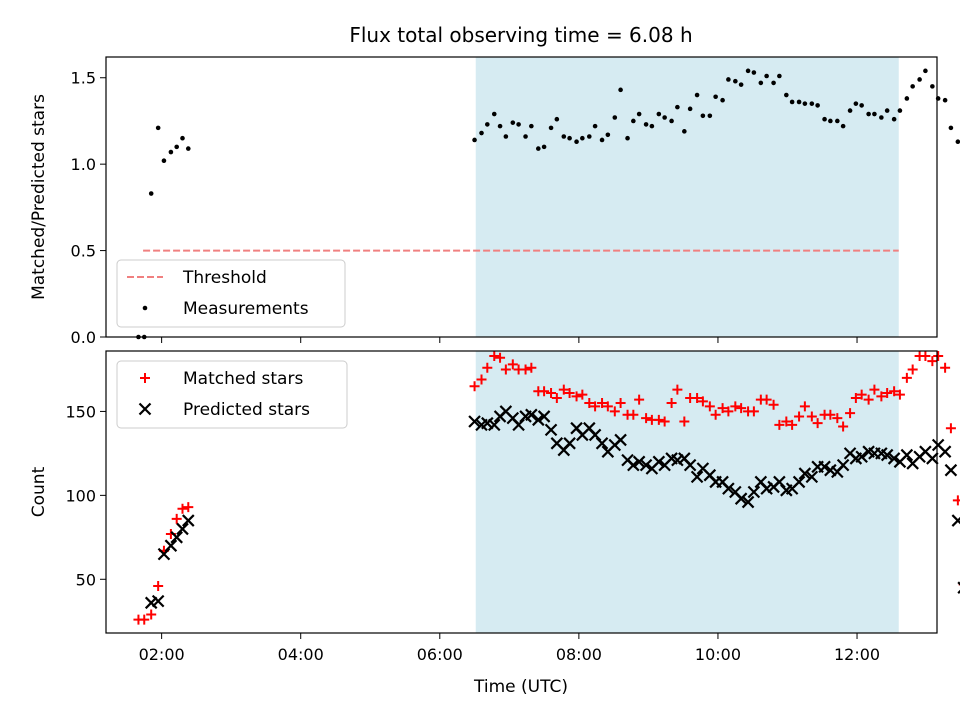 The height and width of the screenshot is (720, 960). What do you see at coordinates (243, 379) in the screenshot?
I see `legend-label: Matched stars` at bounding box center [243, 379].